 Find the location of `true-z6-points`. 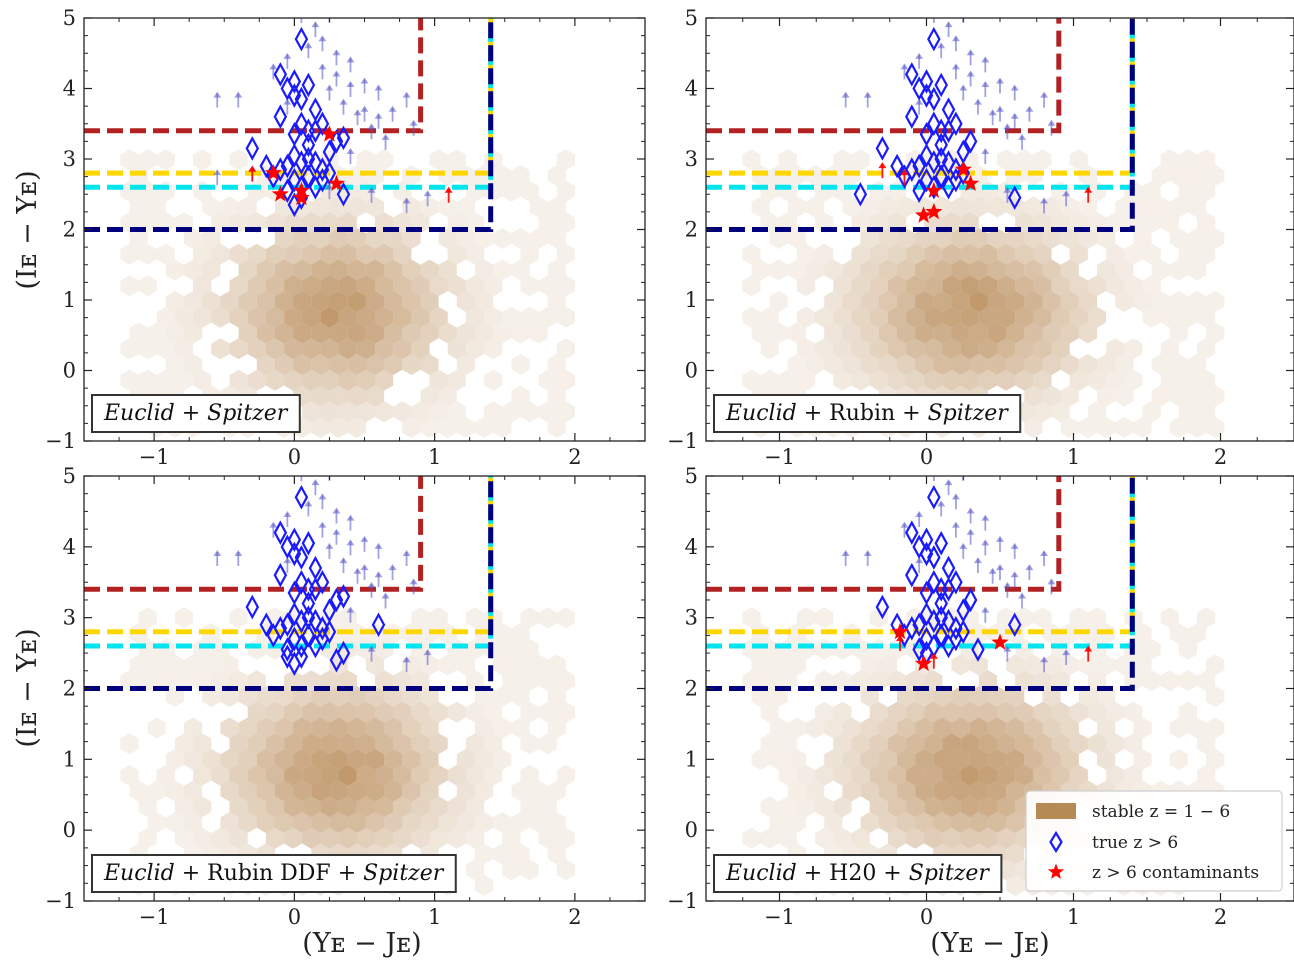

true-z6-points is located at coordinates (315, 580).